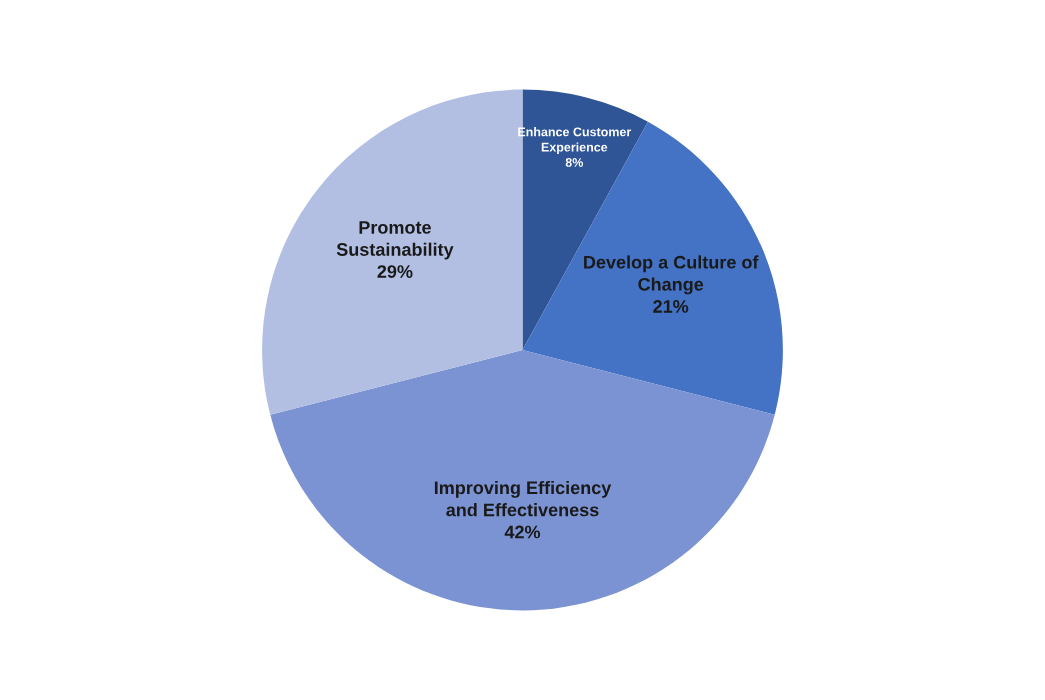 This screenshot has height=700, width=1045. What do you see at coordinates (671, 275) in the screenshot?
I see `slice-label: Develop a Culture of Change` at bounding box center [671, 275].